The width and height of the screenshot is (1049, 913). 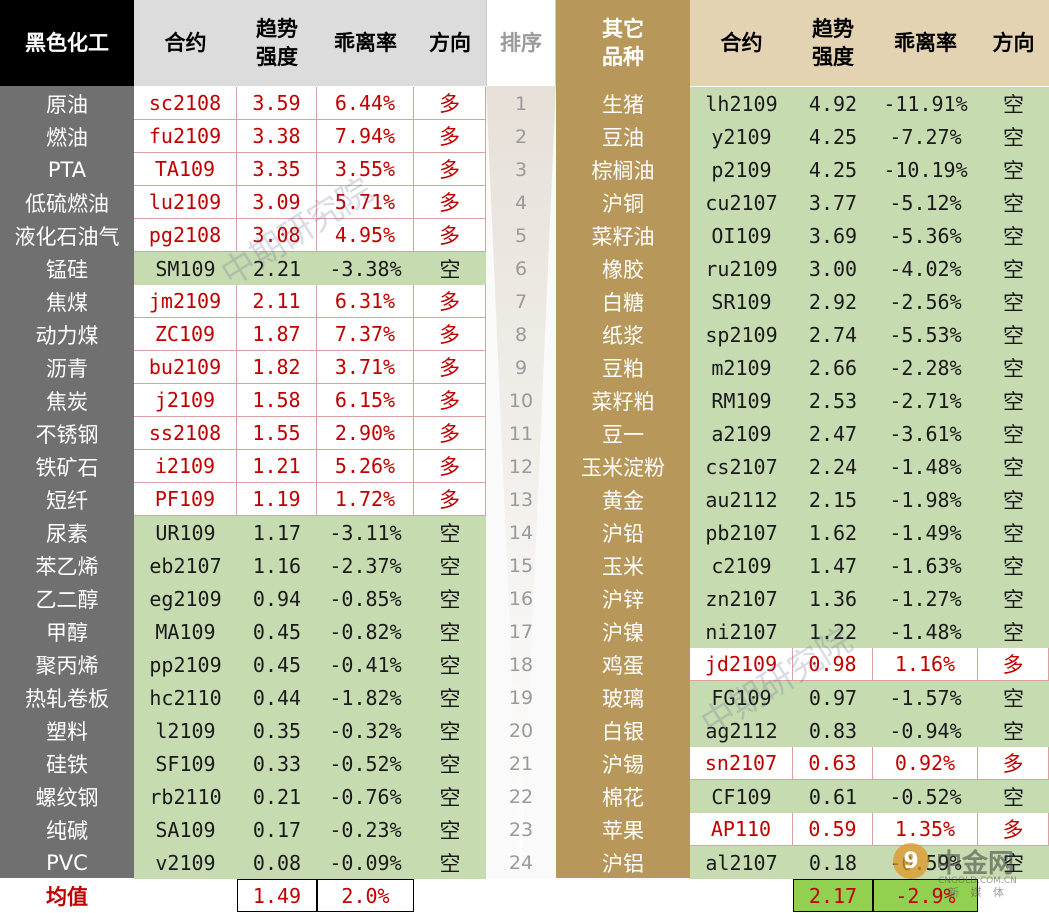 I want to click on left-contract: eg2109, so click(x=185, y=598).